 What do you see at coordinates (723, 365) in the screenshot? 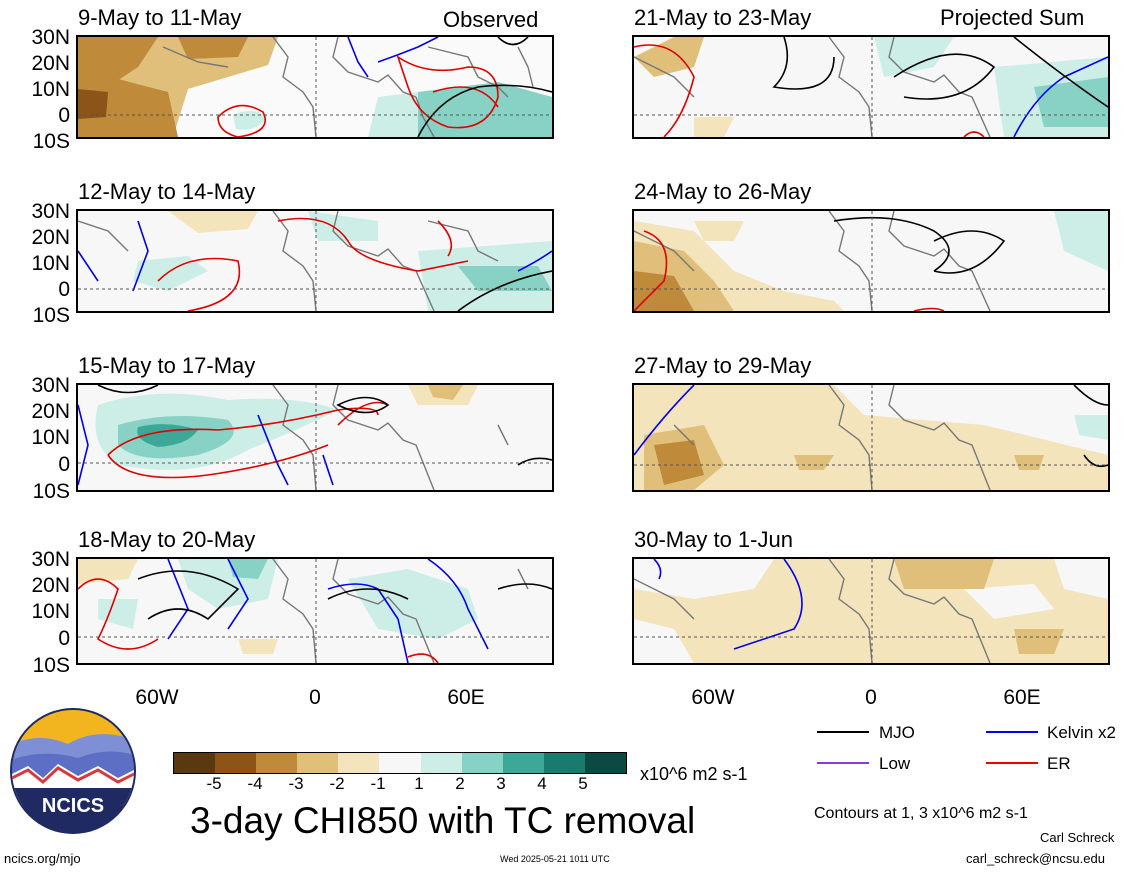
I see `panel-title-7: 27-May to 29-May` at bounding box center [723, 365].